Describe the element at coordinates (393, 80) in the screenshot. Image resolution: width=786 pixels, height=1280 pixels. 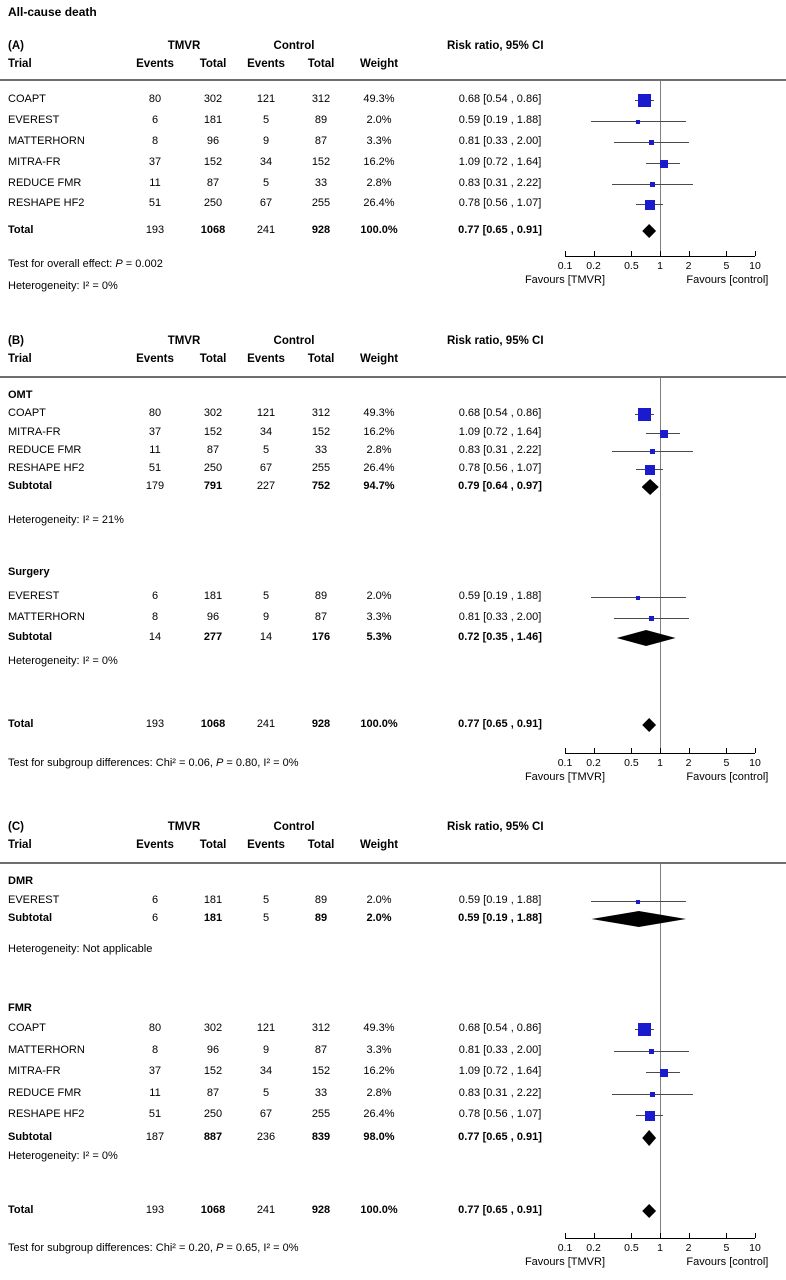
I see `header-rule` at that location.